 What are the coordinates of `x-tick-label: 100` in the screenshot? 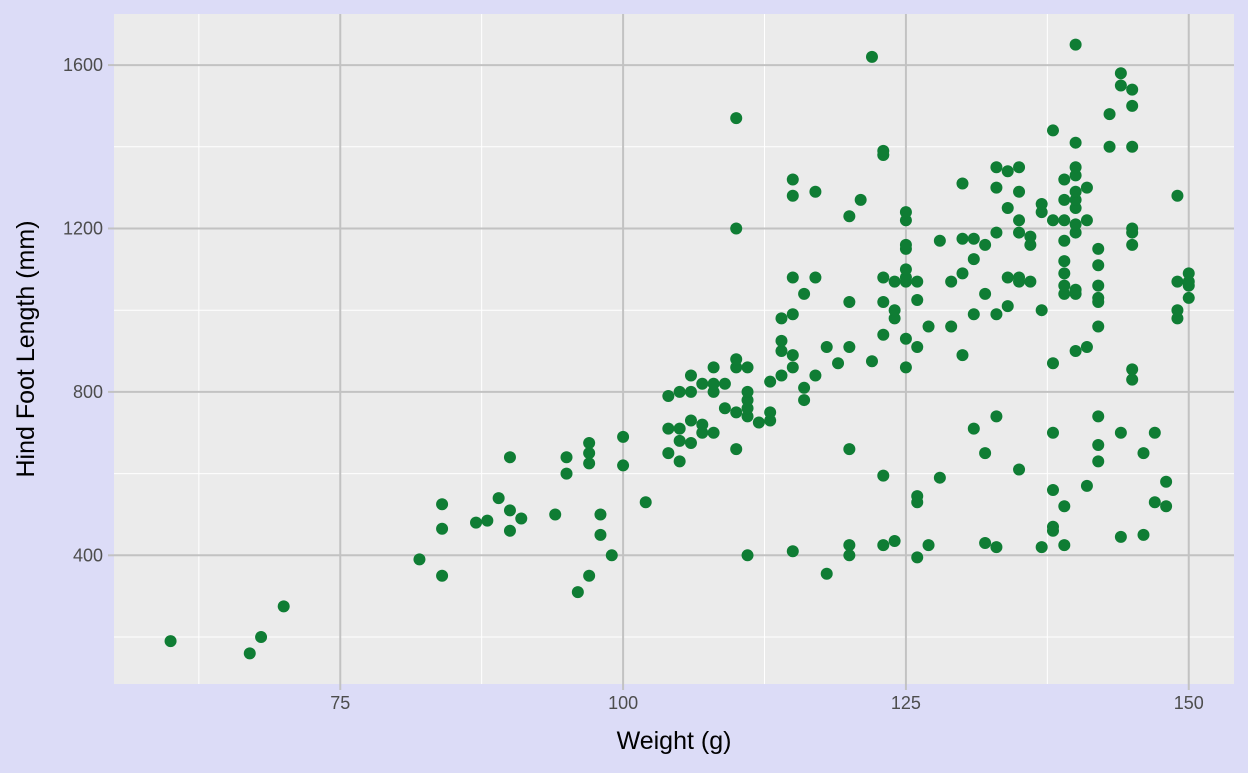 It's located at (623, 703).